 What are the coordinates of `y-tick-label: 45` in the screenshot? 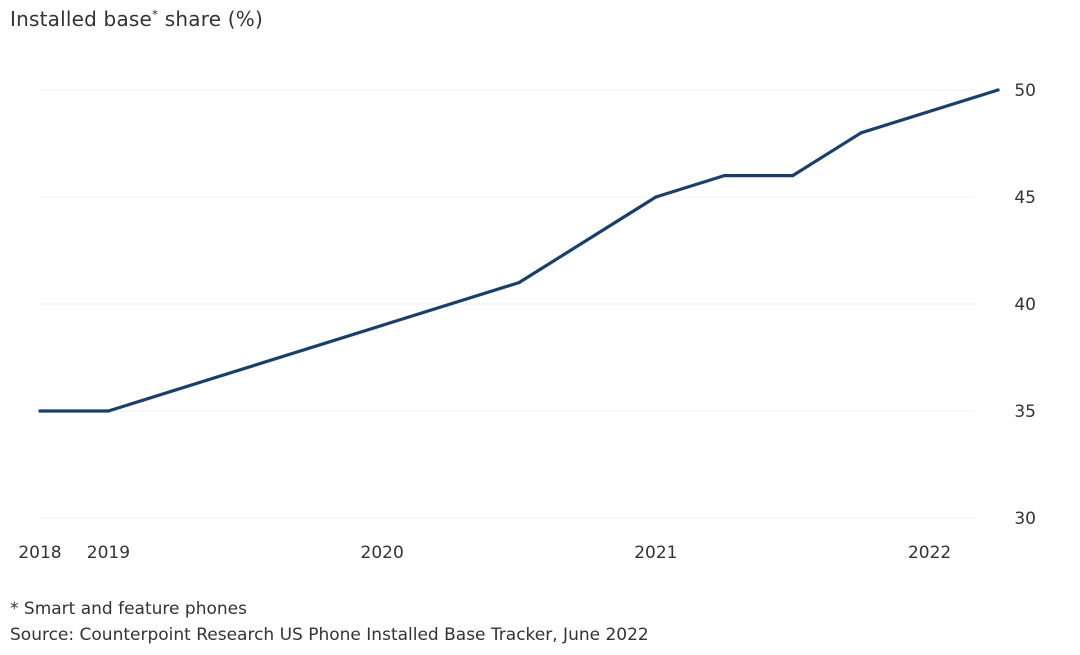 It's located at (1025, 198).